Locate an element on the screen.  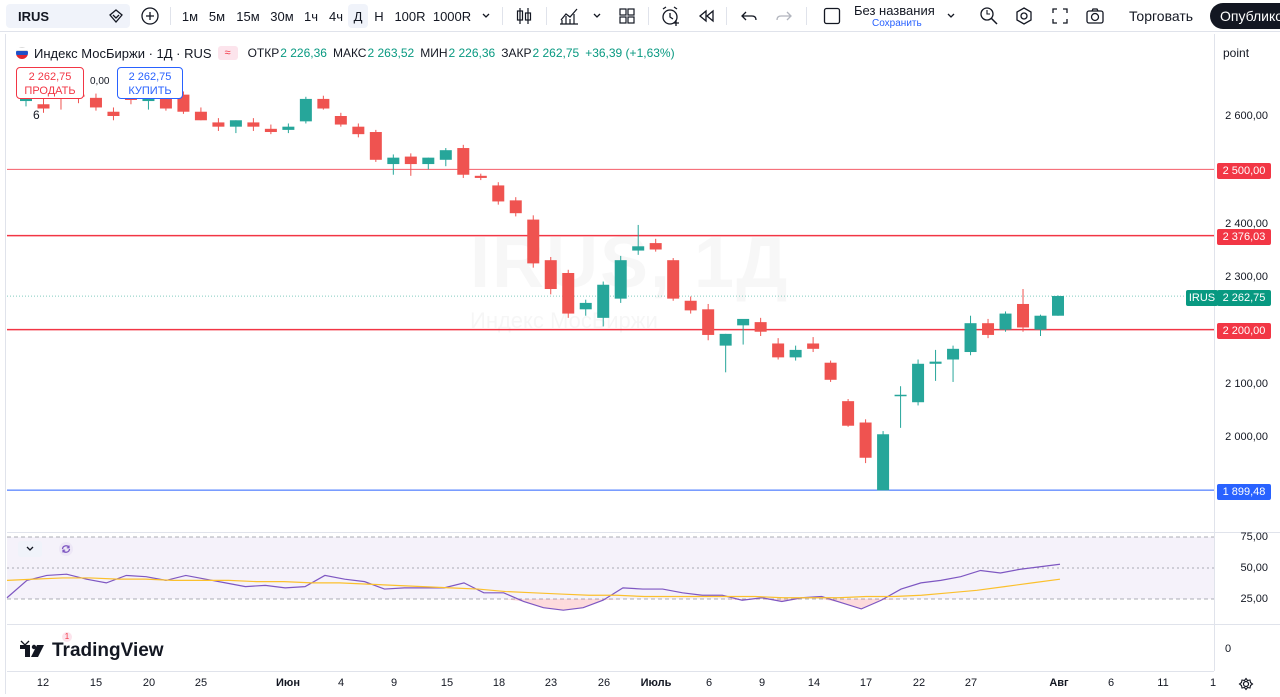
notification-badge: 1 is located at coordinates (67, 637).